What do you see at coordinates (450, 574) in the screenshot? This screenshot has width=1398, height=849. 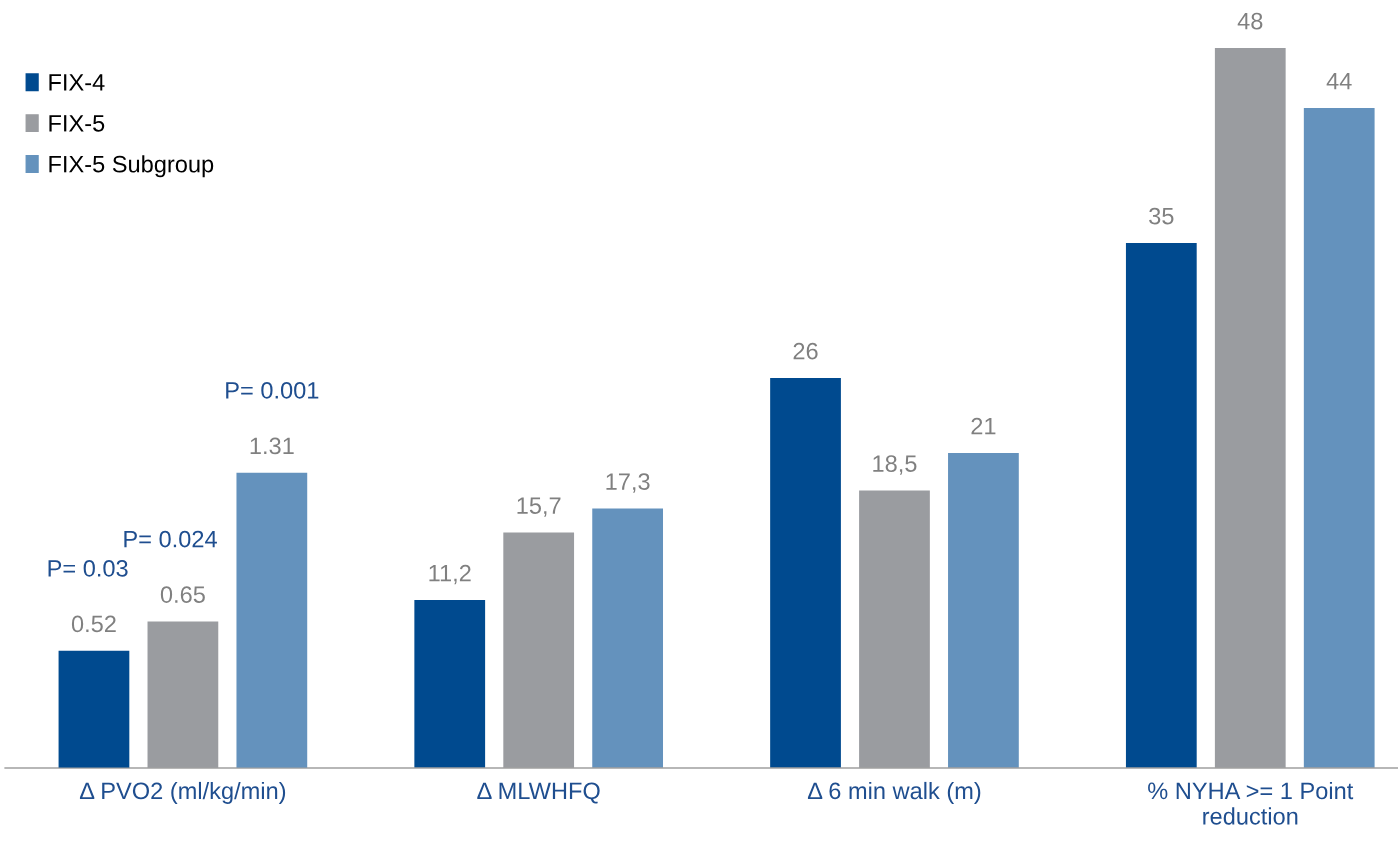 I see `data-label: 11,2` at bounding box center [450, 574].